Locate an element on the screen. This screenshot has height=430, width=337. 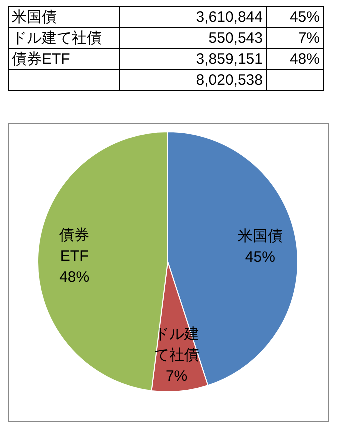
slice-label: 米国債 is located at coordinates (260, 237).